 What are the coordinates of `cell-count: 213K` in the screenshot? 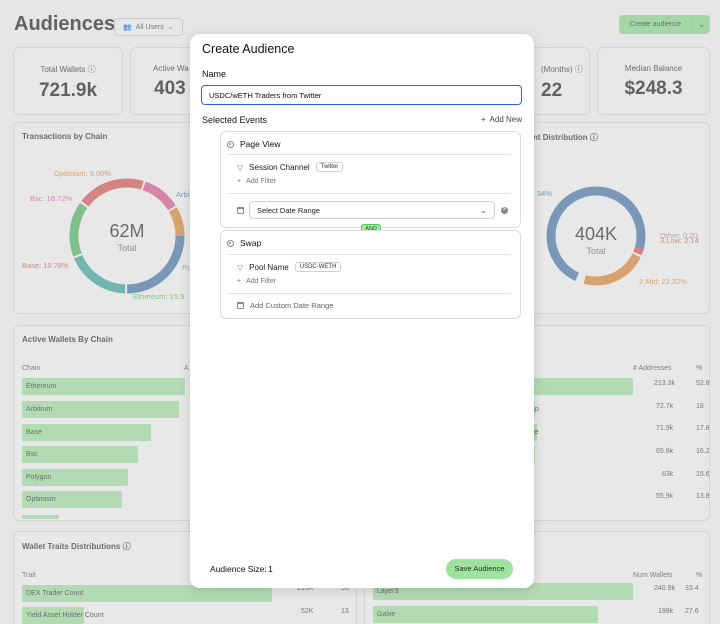 It's located at (305, 588).